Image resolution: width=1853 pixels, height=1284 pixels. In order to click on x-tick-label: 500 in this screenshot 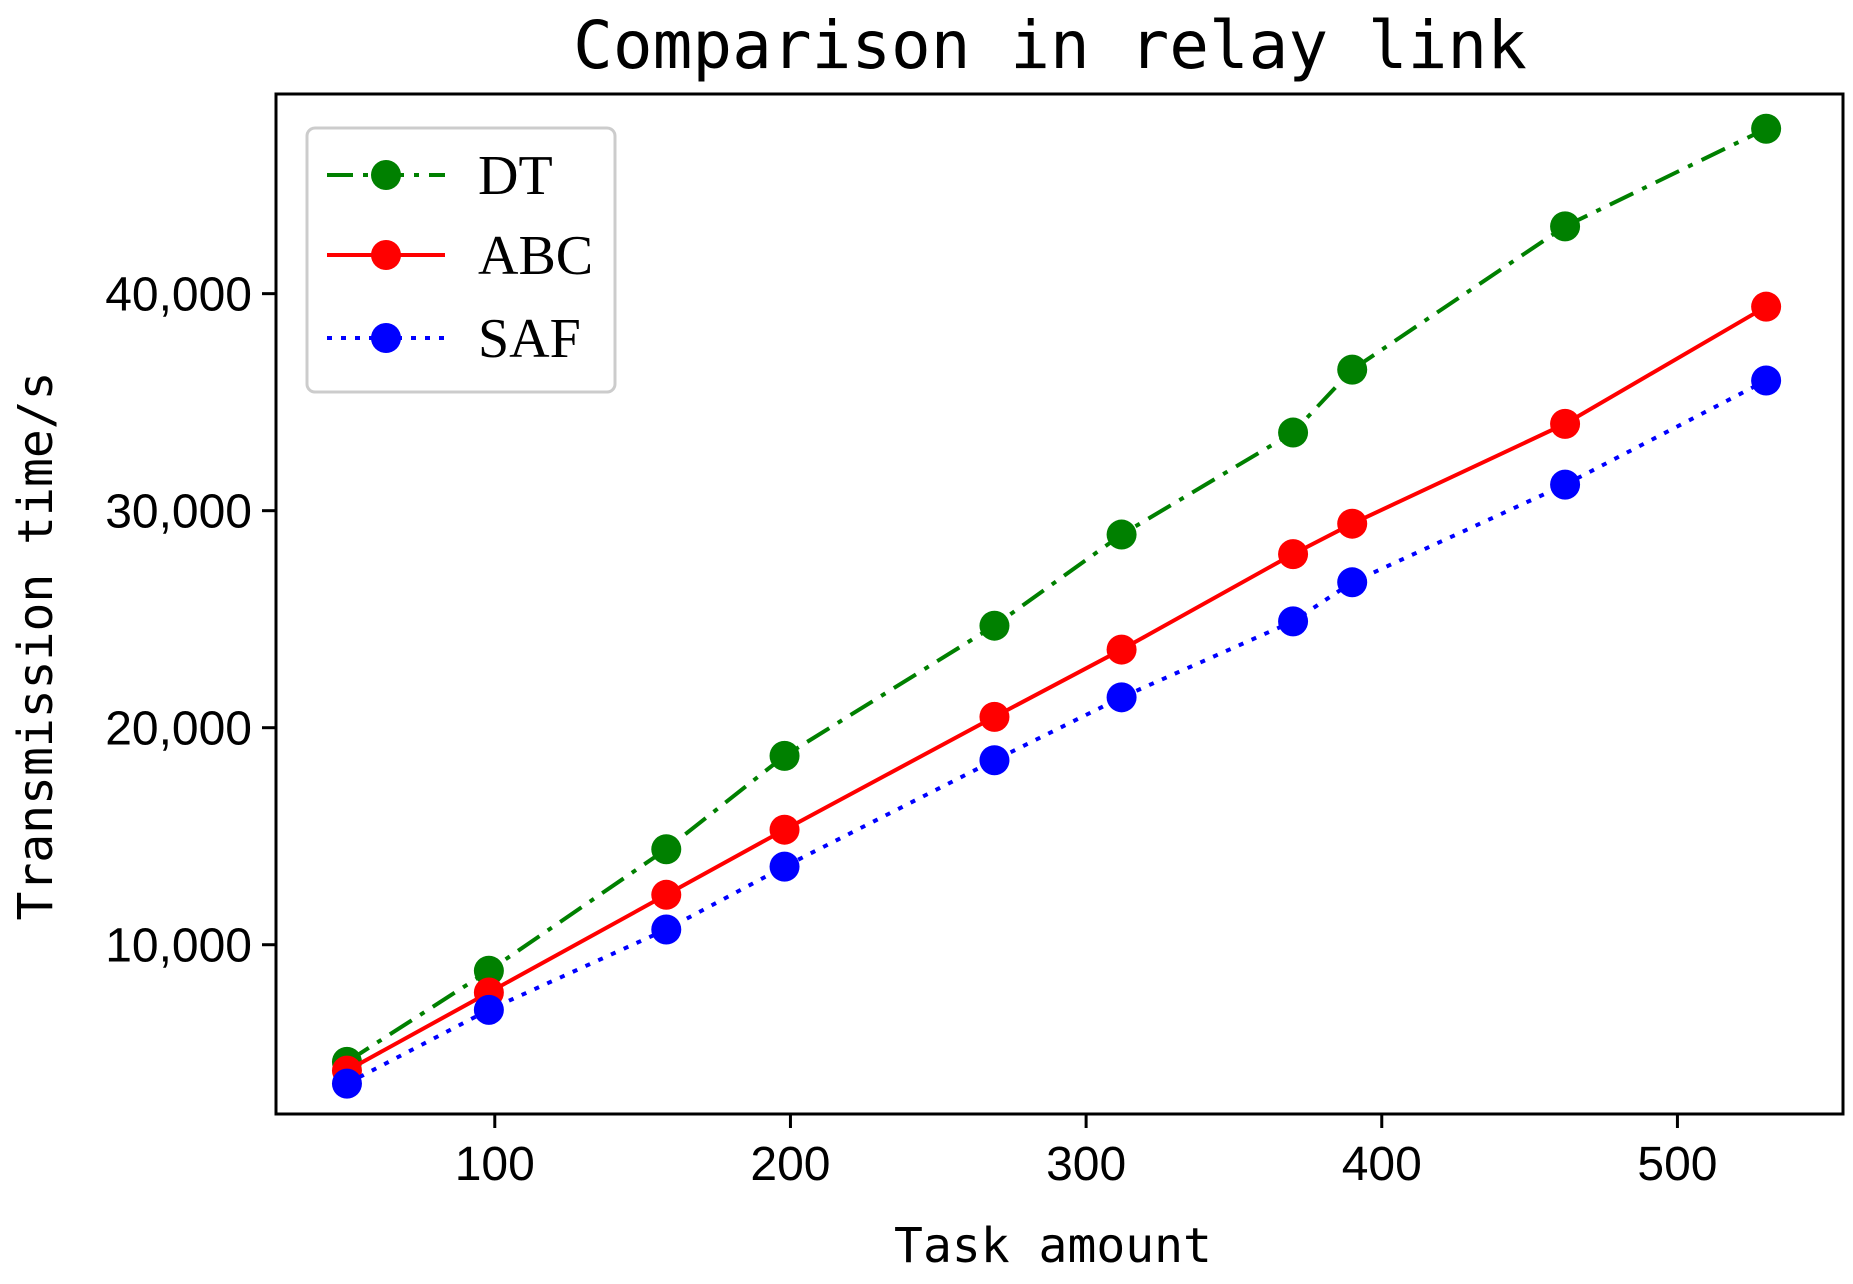, I will do `click(1677, 1164)`.